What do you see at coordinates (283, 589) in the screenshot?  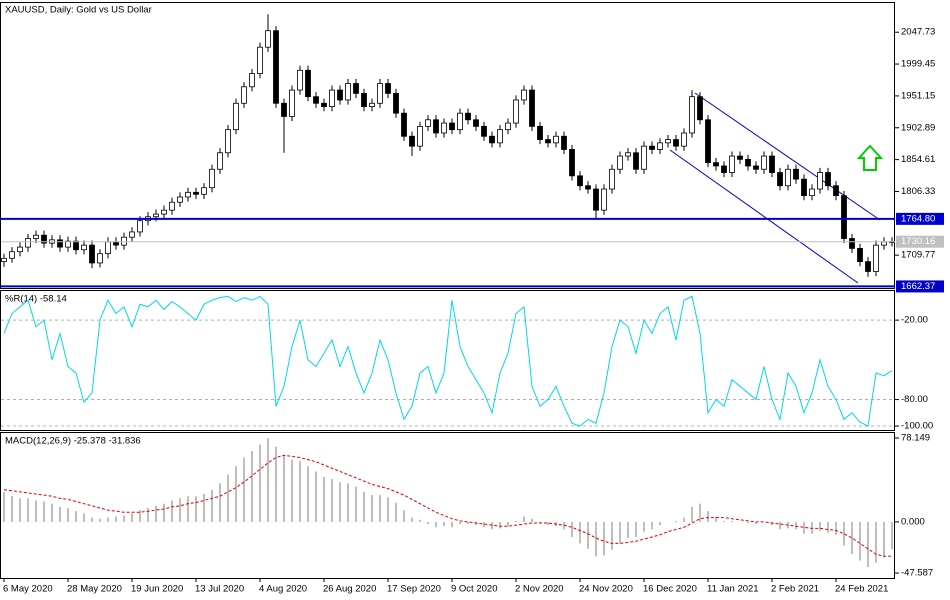 I see `x-tick-label: 4 Aug 2020` at bounding box center [283, 589].